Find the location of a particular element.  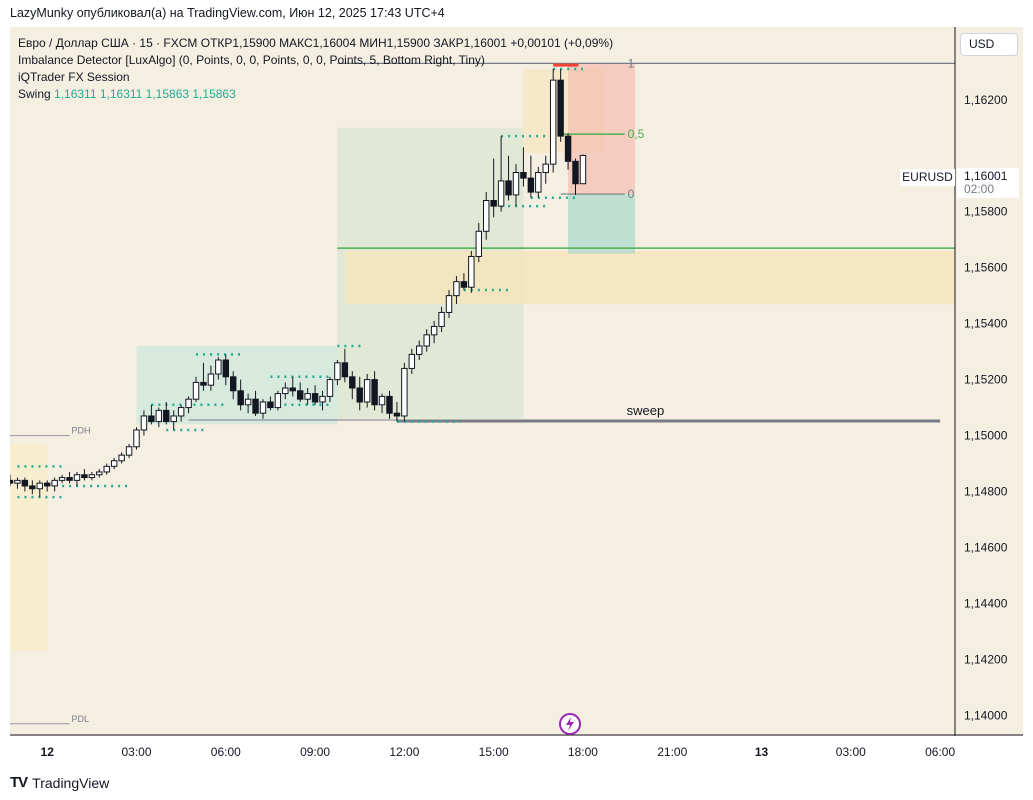

y-tick-label: 1,14000 is located at coordinates (986, 715).